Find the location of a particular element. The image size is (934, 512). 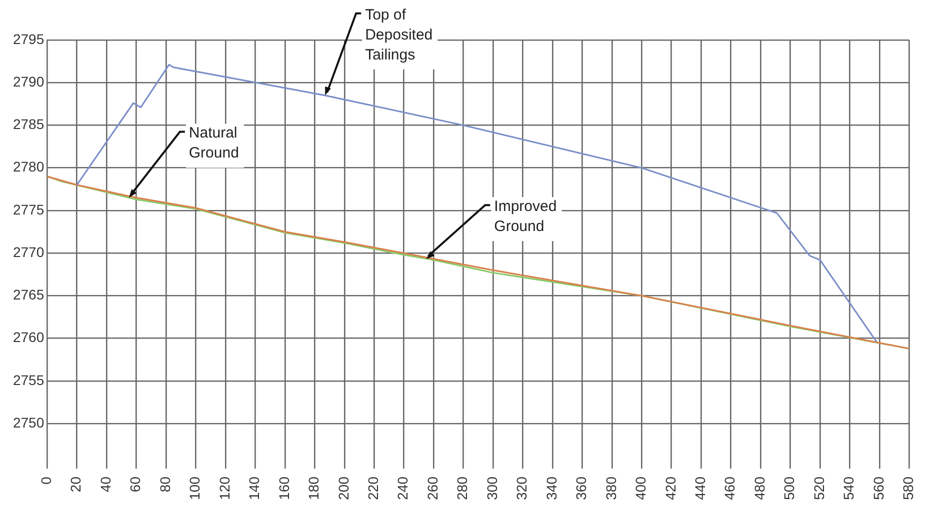

y-tick-label: 2775 is located at coordinates (28, 209).